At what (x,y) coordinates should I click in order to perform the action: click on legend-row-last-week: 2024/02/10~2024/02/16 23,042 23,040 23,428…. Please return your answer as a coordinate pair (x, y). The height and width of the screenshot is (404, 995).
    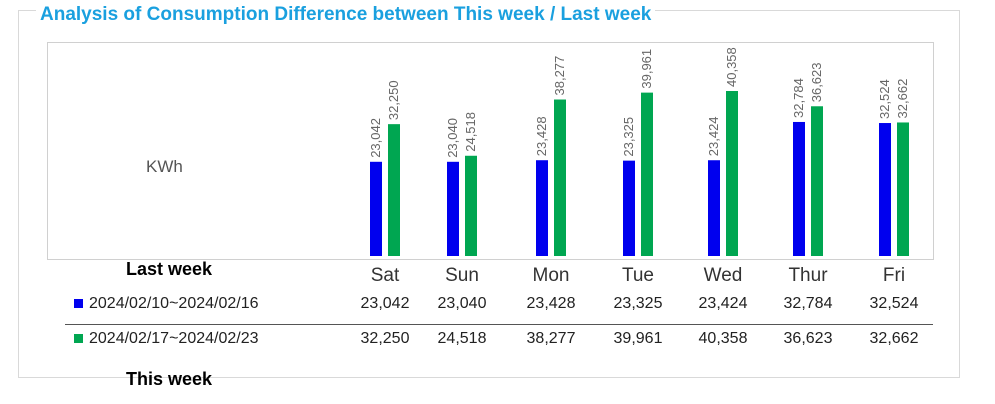
    Looking at the image, I should click on (501, 307).